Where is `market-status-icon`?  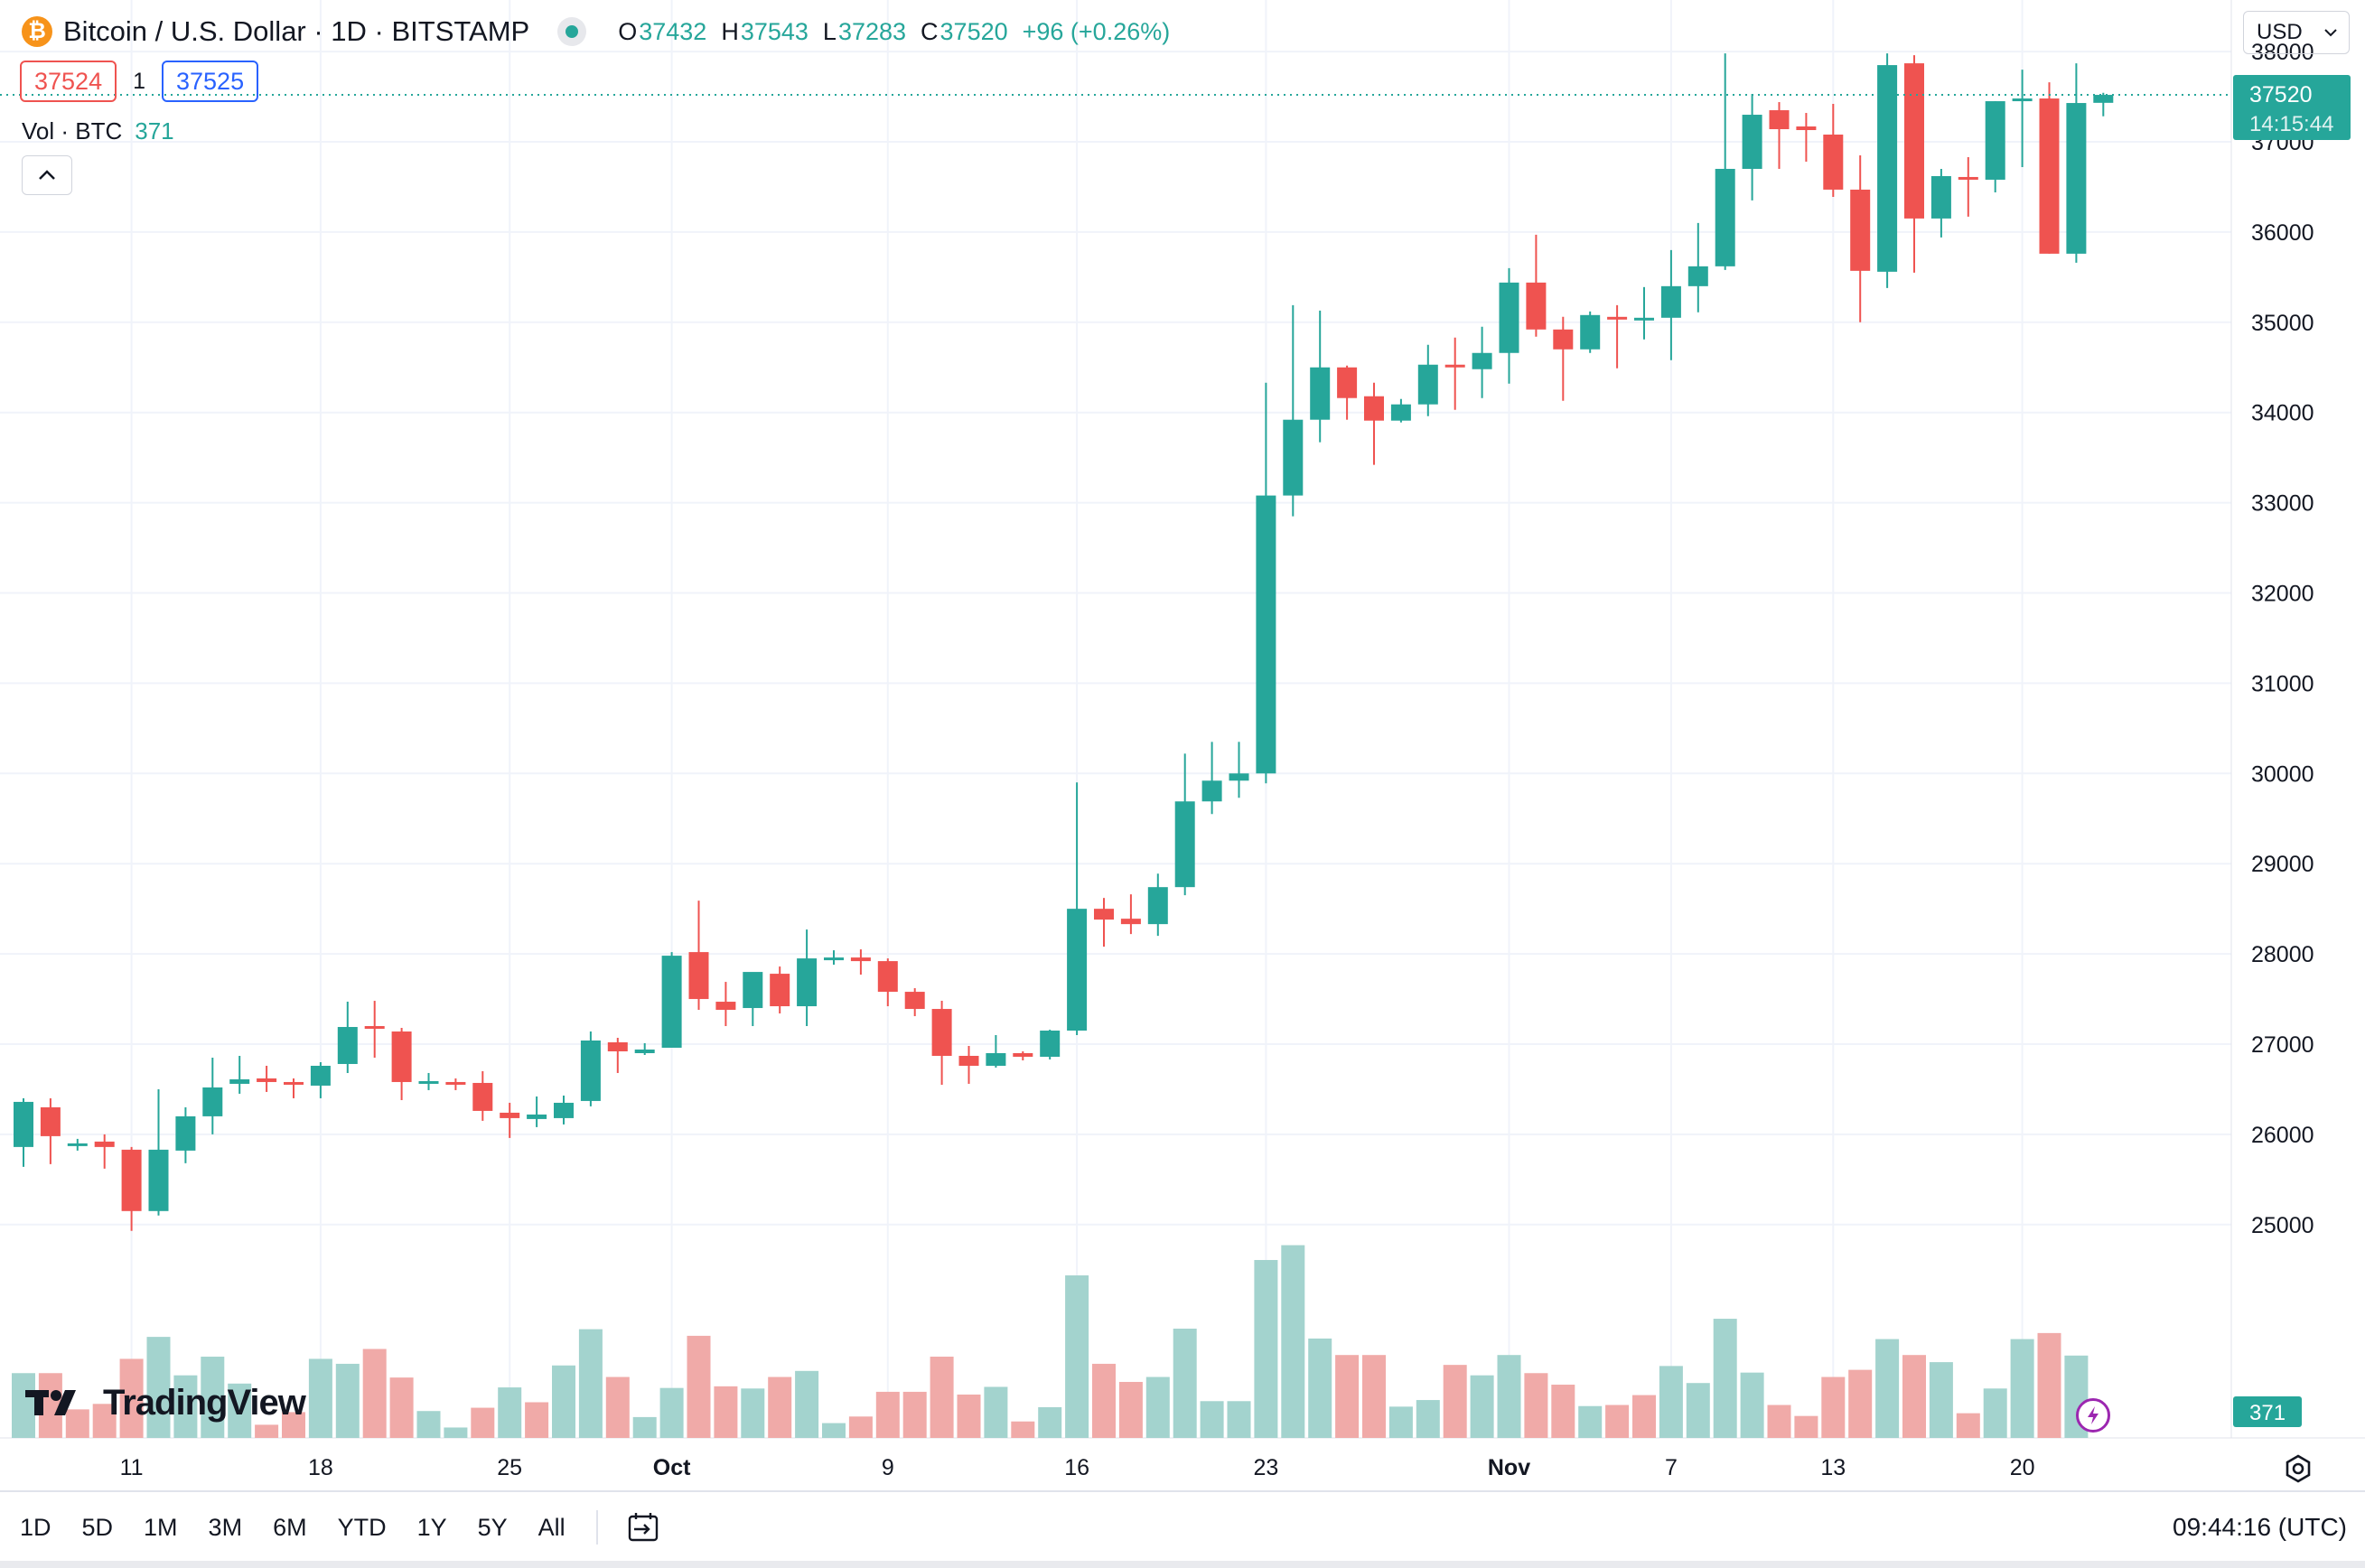
market-status-icon is located at coordinates (573, 31).